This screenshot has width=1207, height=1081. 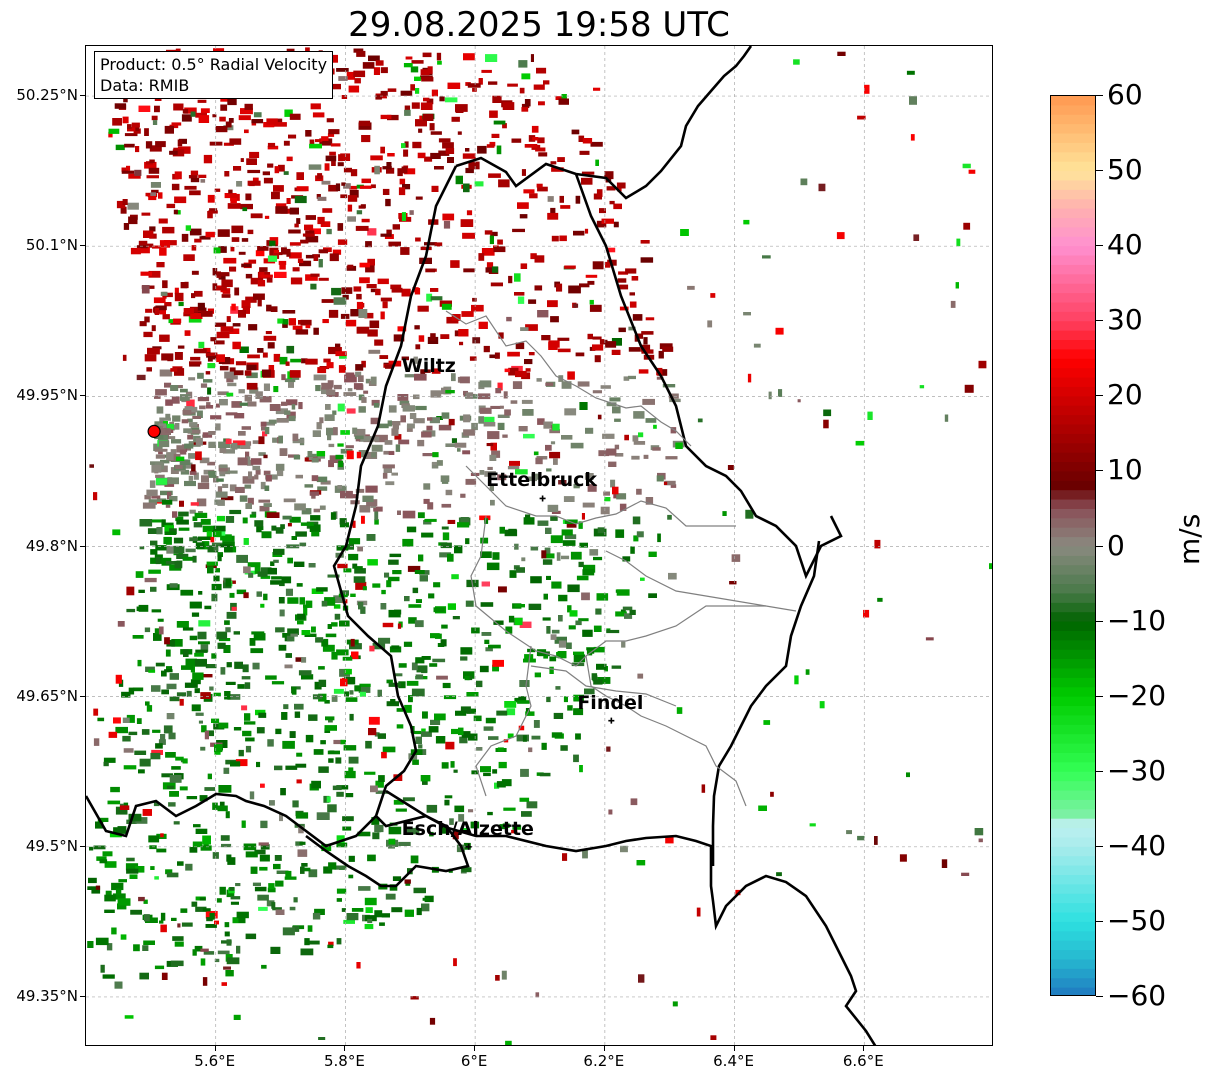 I want to click on city-marker, so click(x=611, y=720).